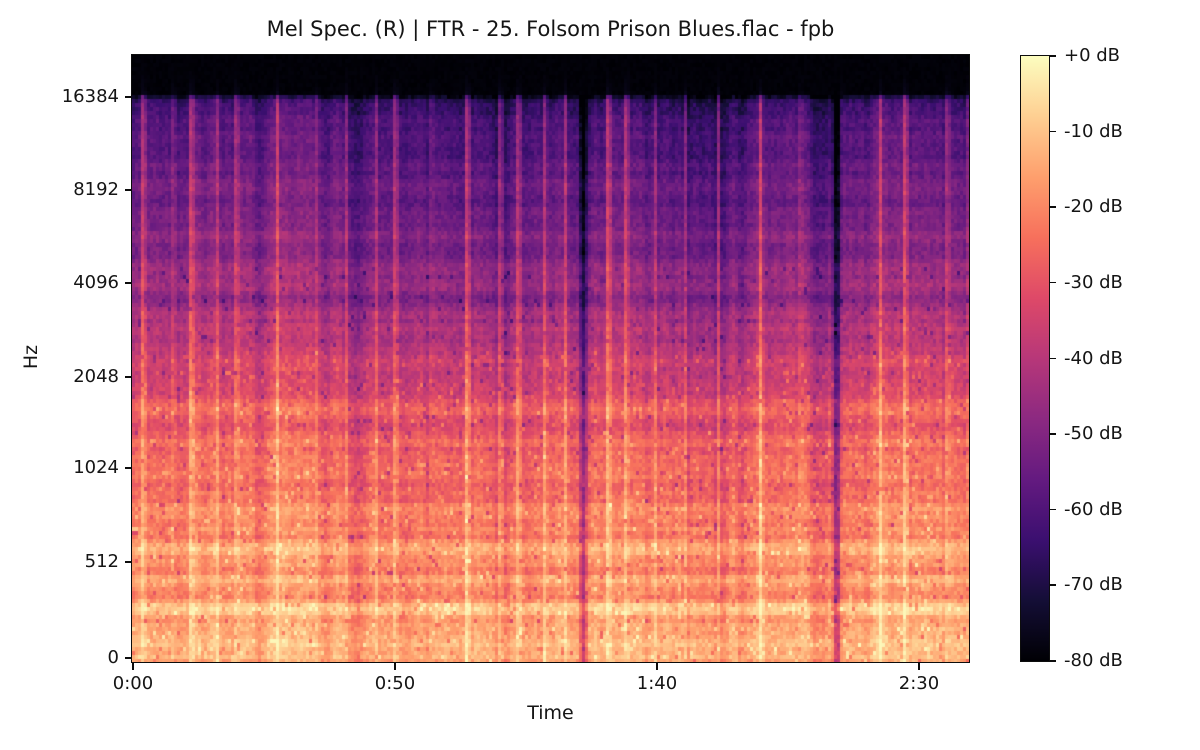 This screenshot has width=1200, height=750. What do you see at coordinates (1093, 207) in the screenshot?
I see `colorbar-tick-label: -20 dB` at bounding box center [1093, 207].